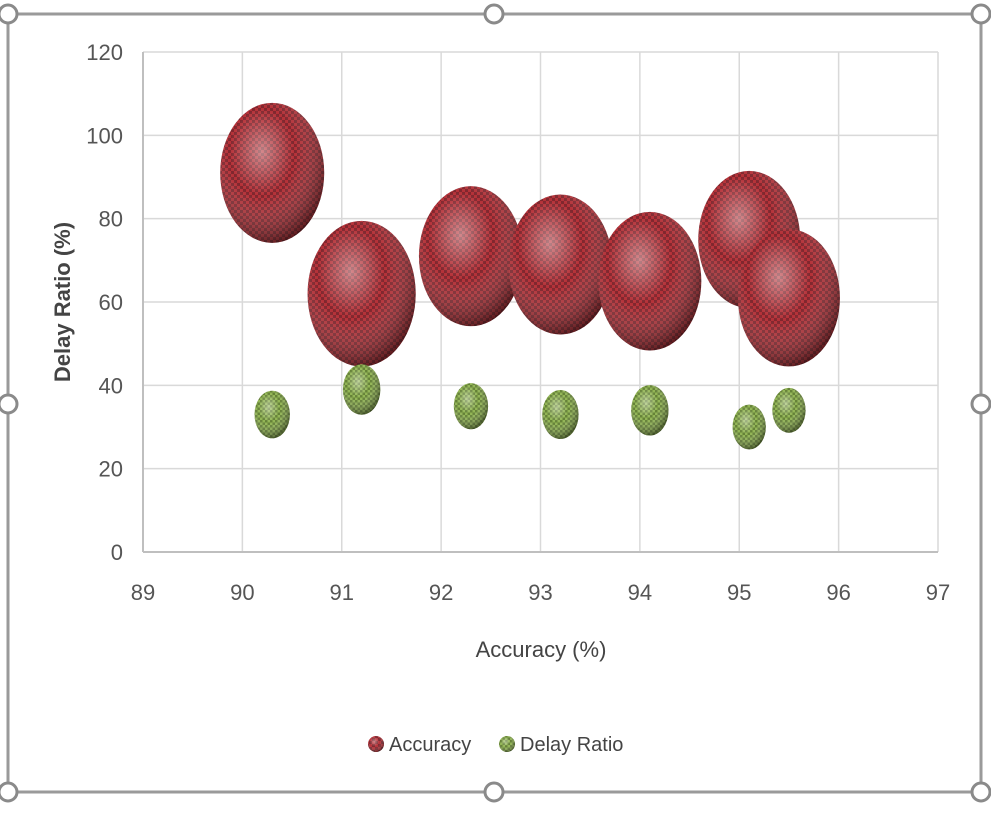 The image size is (991, 813). What do you see at coordinates (980, 792) in the screenshot?
I see `resize-handle-bottom-right` at bounding box center [980, 792].